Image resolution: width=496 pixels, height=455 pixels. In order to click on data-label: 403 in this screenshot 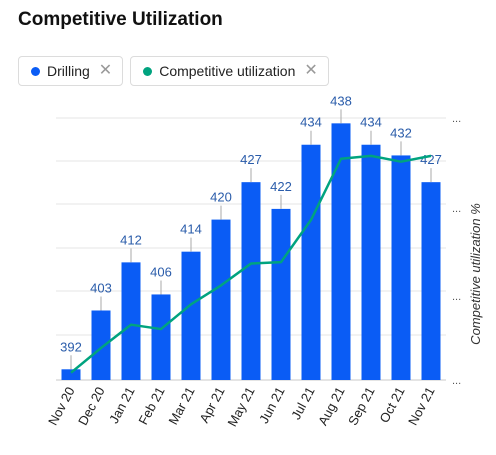, I will do `click(101, 287)`.